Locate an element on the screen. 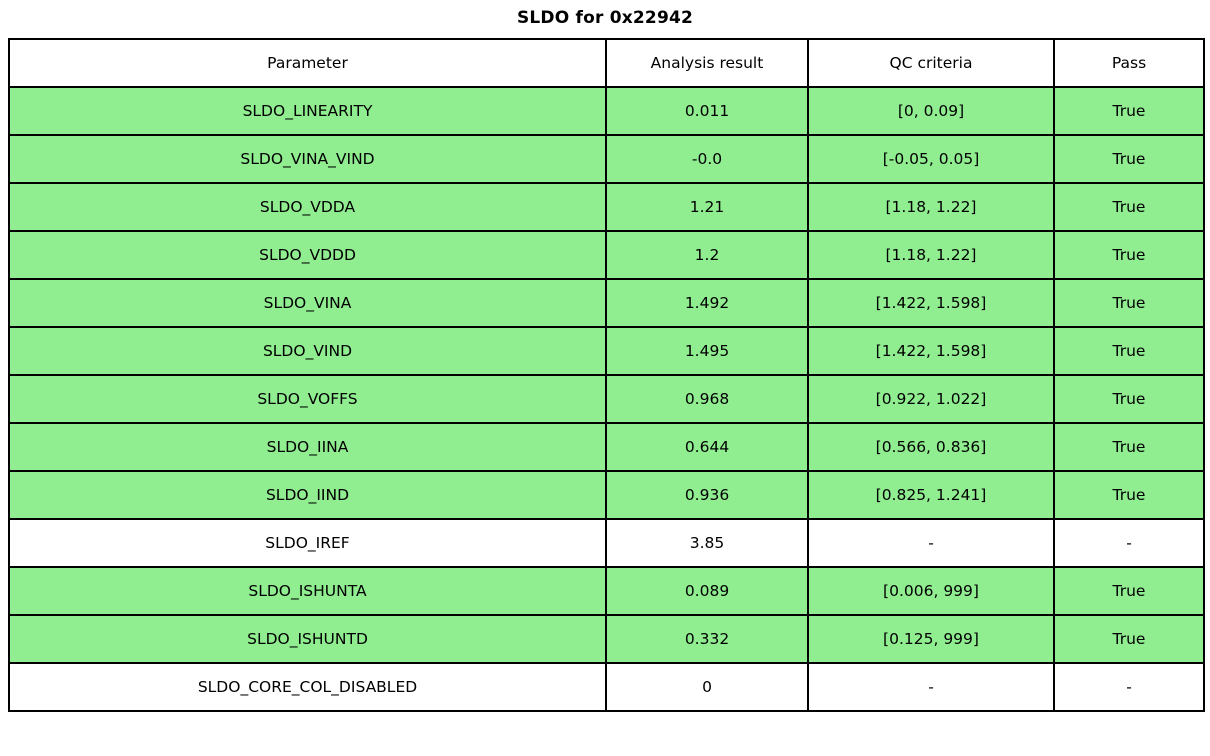 This screenshot has width=1210, height=756. header-qc-criteria: QC criteria is located at coordinates (931, 63).